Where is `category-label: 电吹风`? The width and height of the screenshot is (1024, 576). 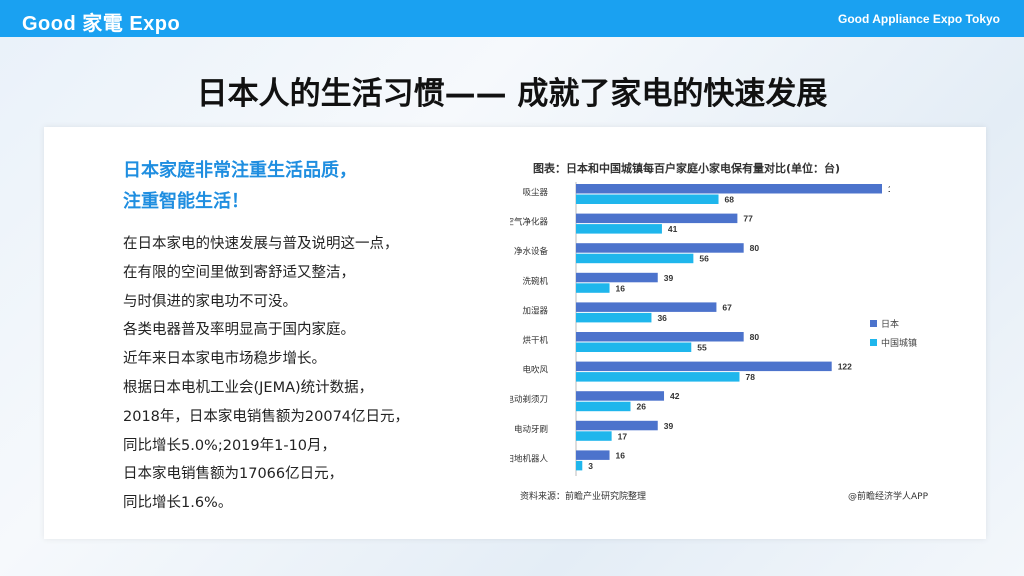
category-label: 电吹风 is located at coordinates (535, 370).